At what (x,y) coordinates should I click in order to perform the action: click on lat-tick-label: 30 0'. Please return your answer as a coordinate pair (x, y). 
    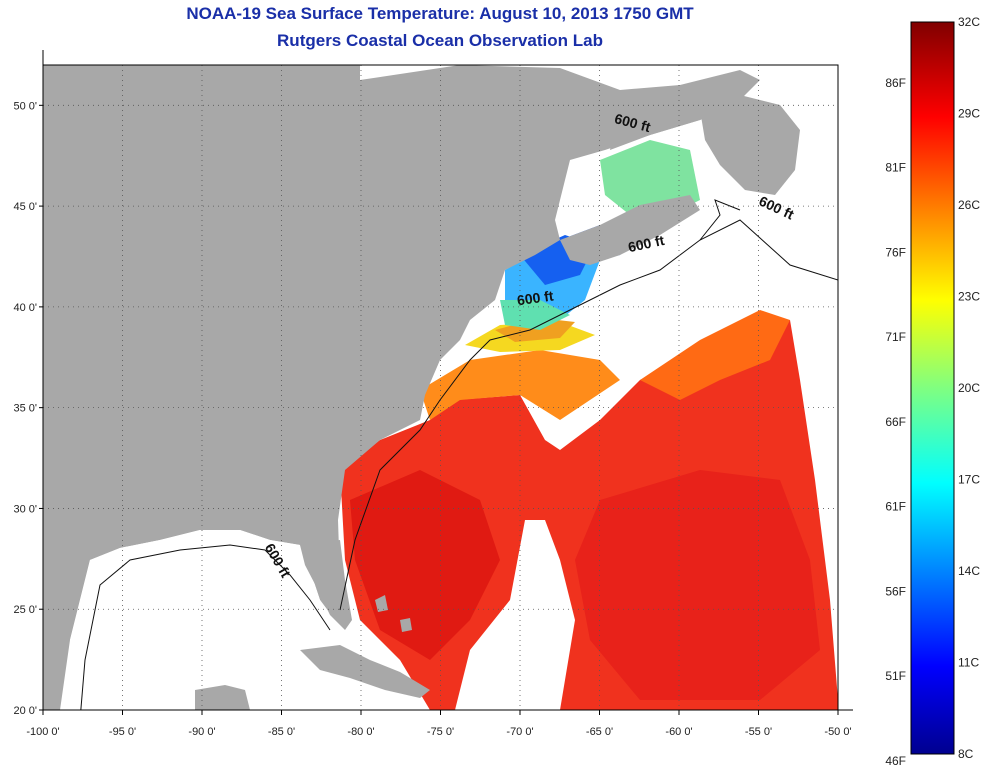
    Looking at the image, I should click on (25, 509).